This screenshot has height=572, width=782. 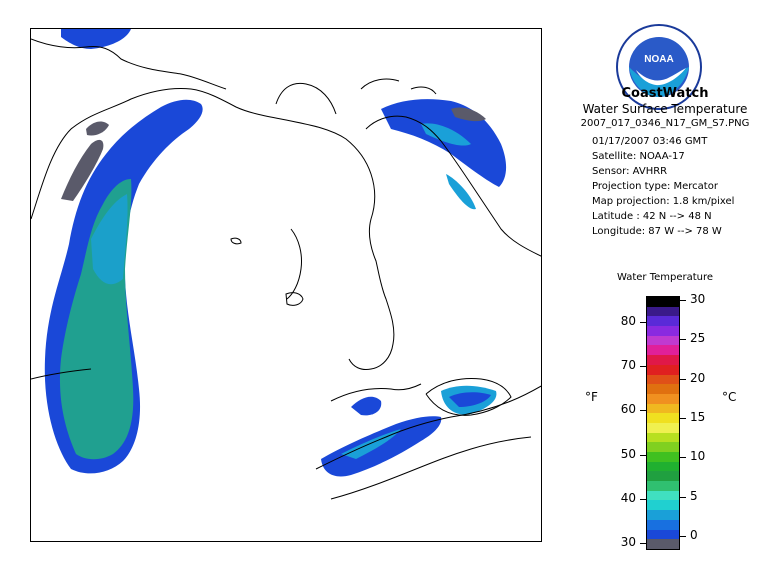 What do you see at coordinates (628, 321) in the screenshot?
I see `fahrenheit-tick-label: 80` at bounding box center [628, 321].